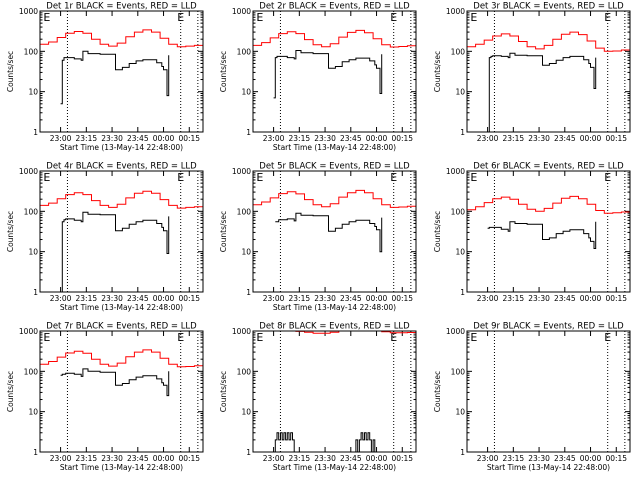 This screenshot has width=640, height=480. I want to click on panel-title: Det 8r BLACK = Events, RED = LLD, so click(334, 327).